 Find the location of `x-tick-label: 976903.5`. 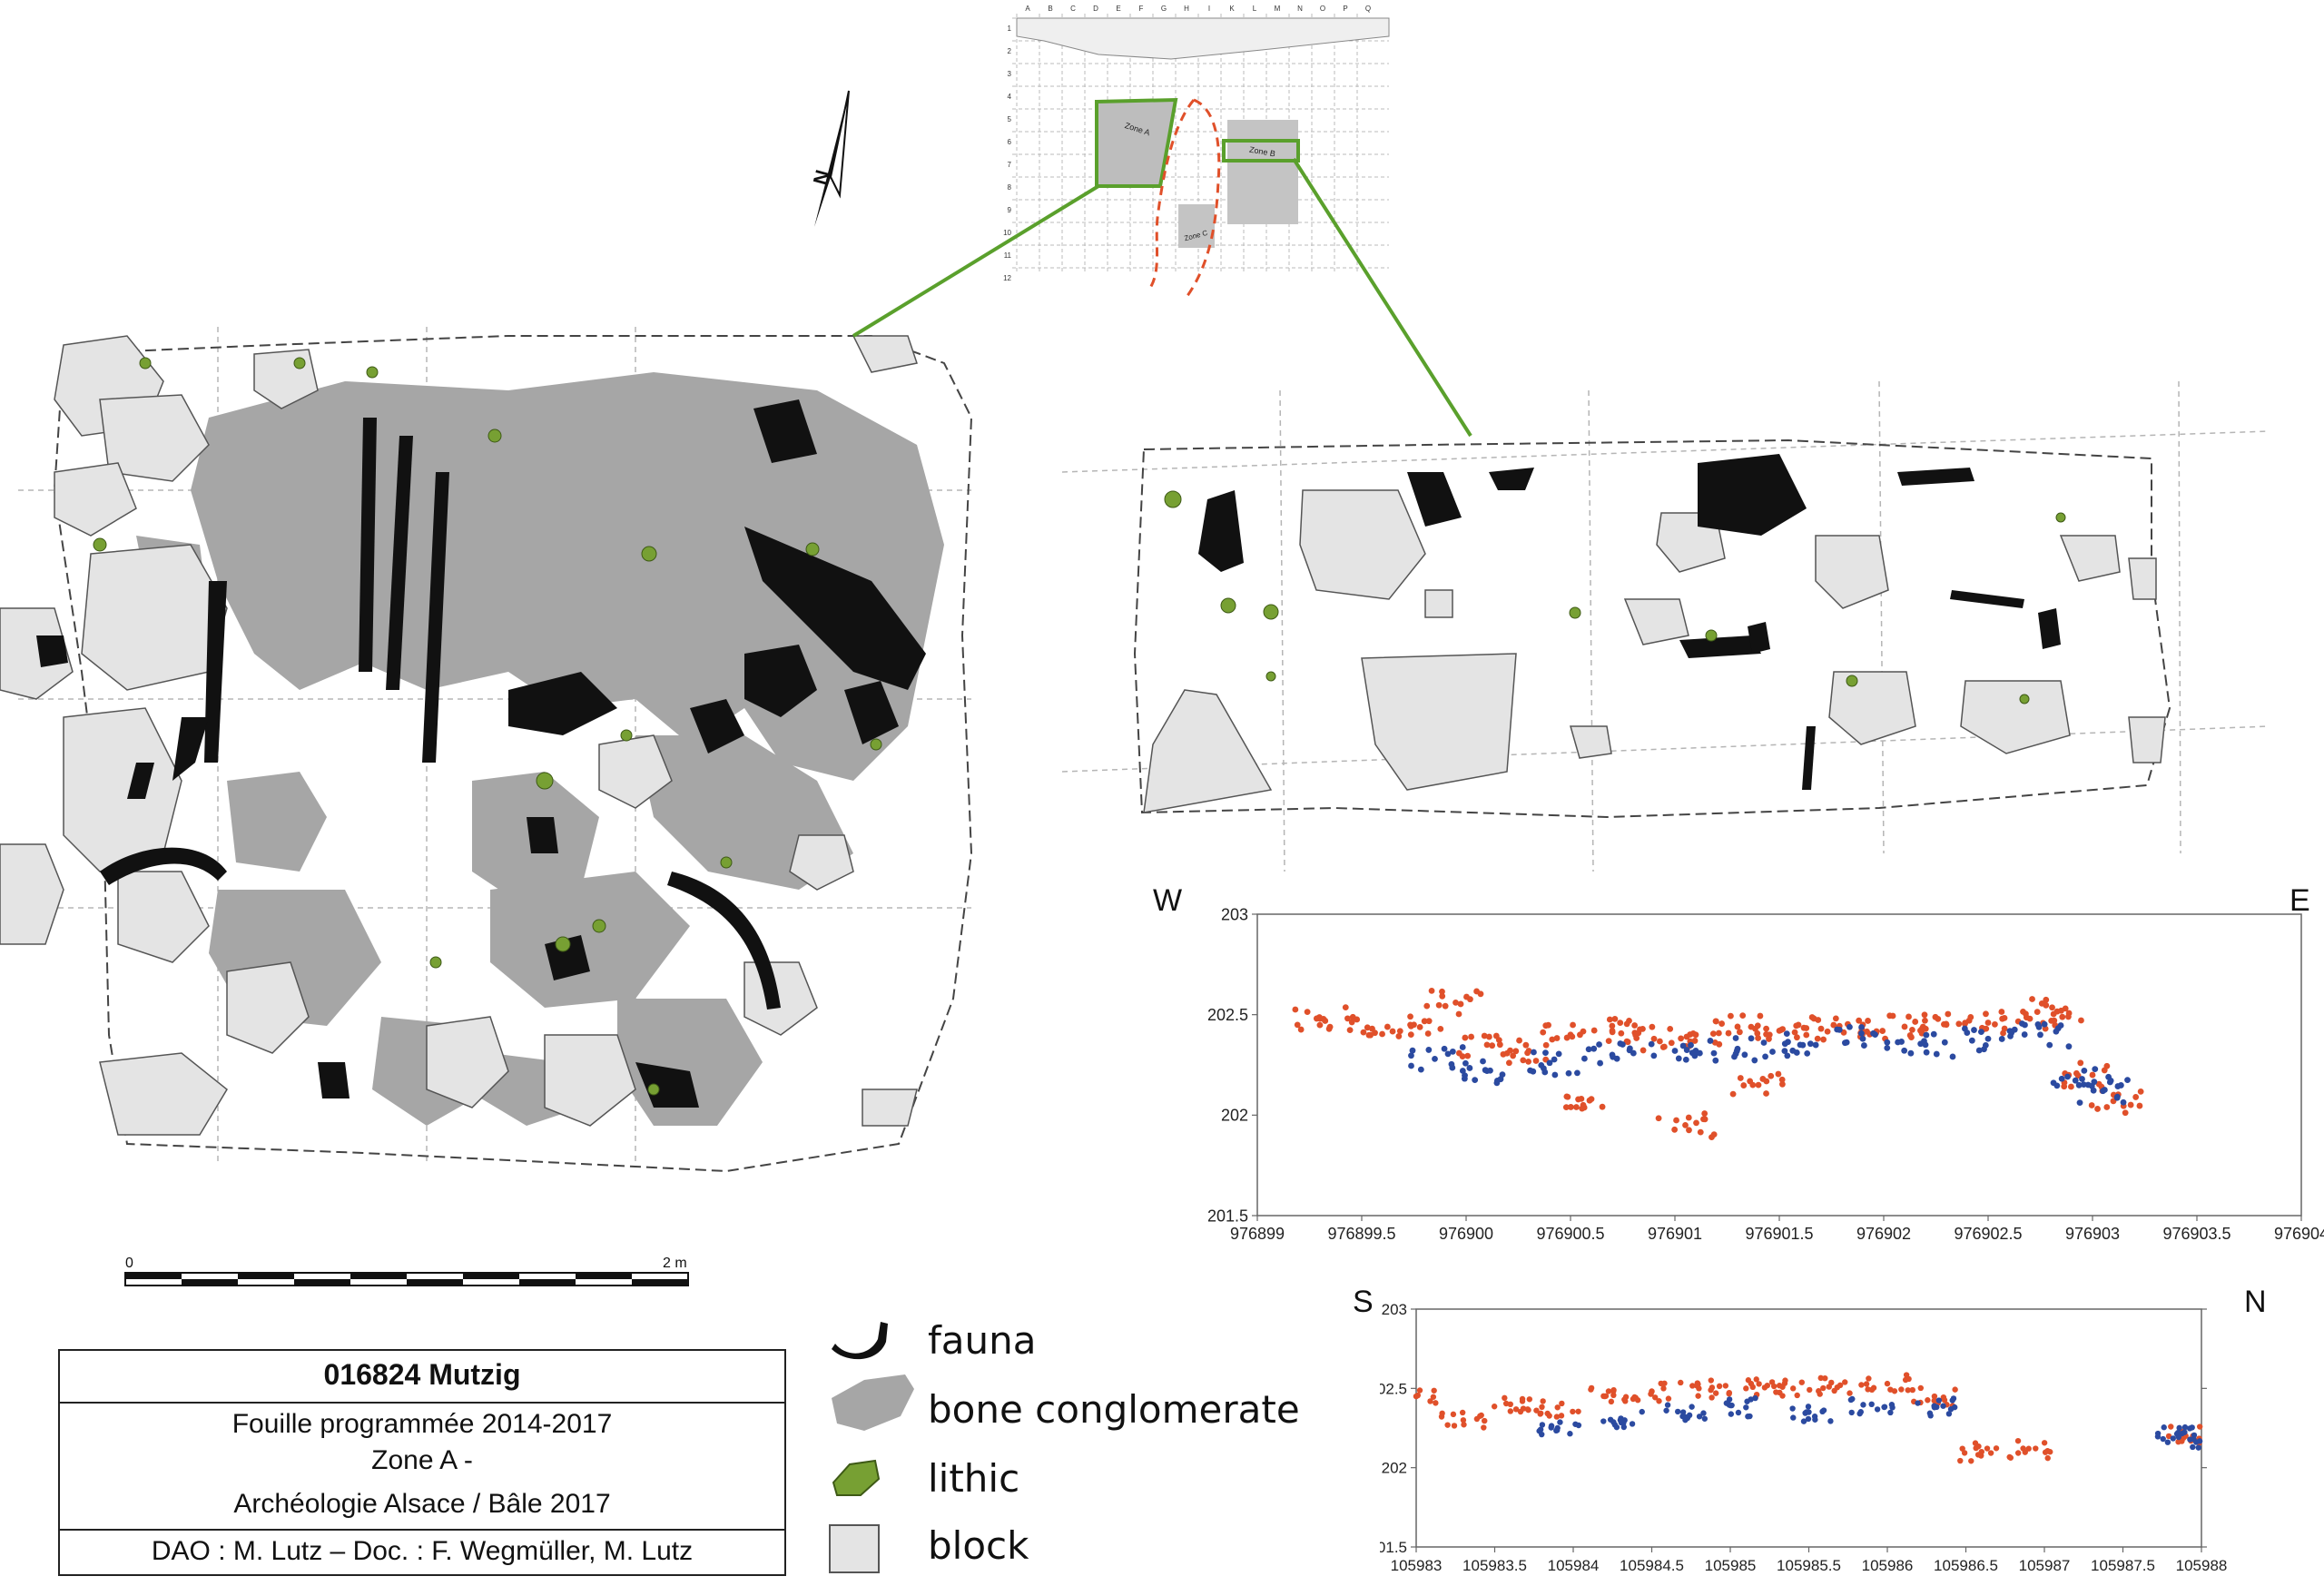

x-tick-label: 976903.5 is located at coordinates (2196, 1234).